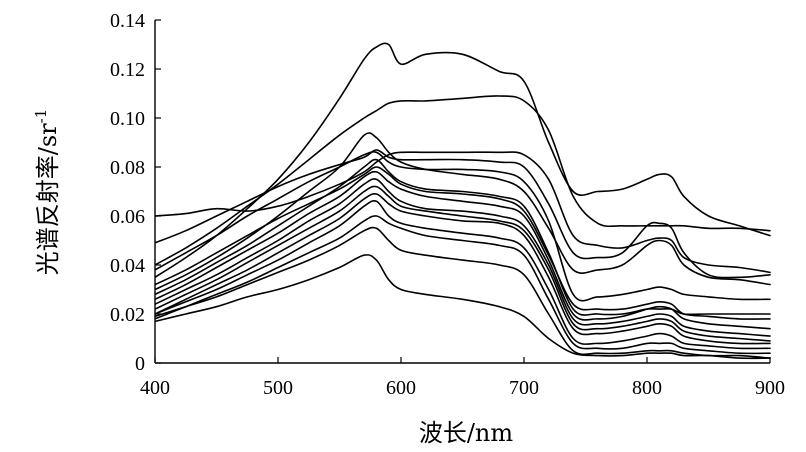  Describe the element at coordinates (647, 388) in the screenshot. I see `x-tick-label: 800` at that location.